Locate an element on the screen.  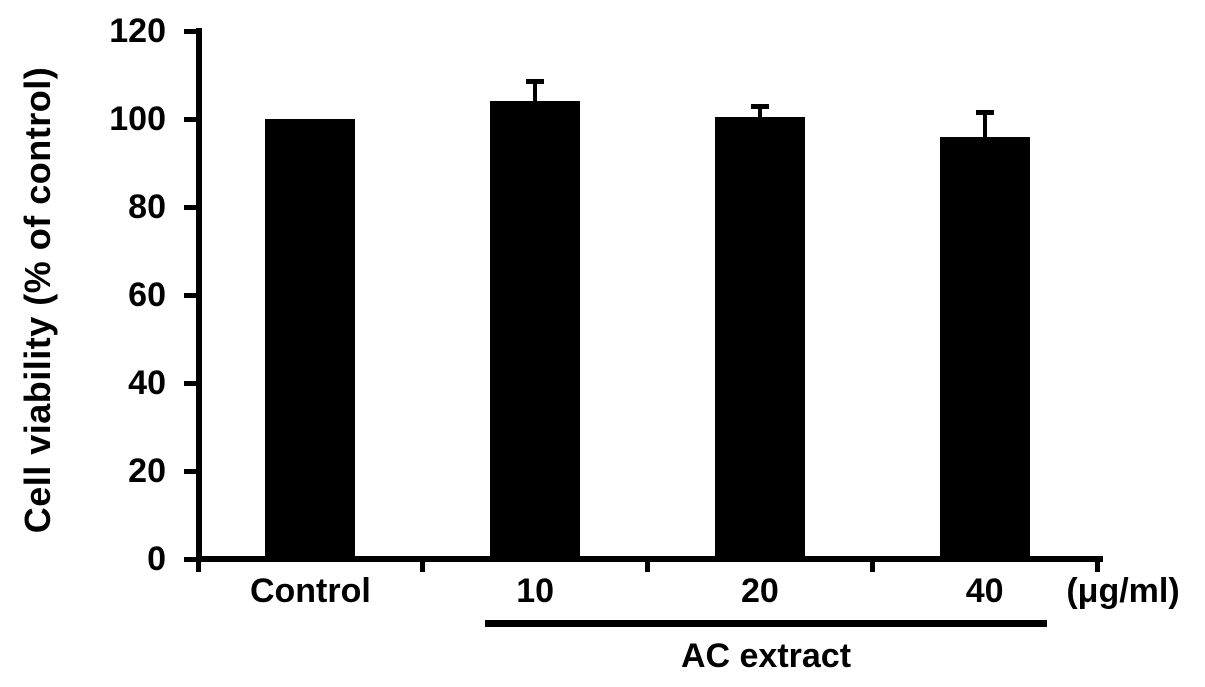
y-tick-label: 40 is located at coordinates (147, 383).